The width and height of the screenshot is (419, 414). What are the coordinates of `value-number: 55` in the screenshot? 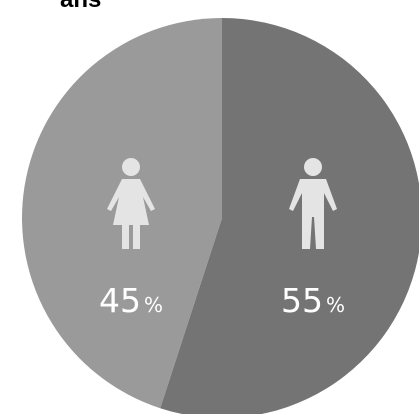 It's located at (302, 300).